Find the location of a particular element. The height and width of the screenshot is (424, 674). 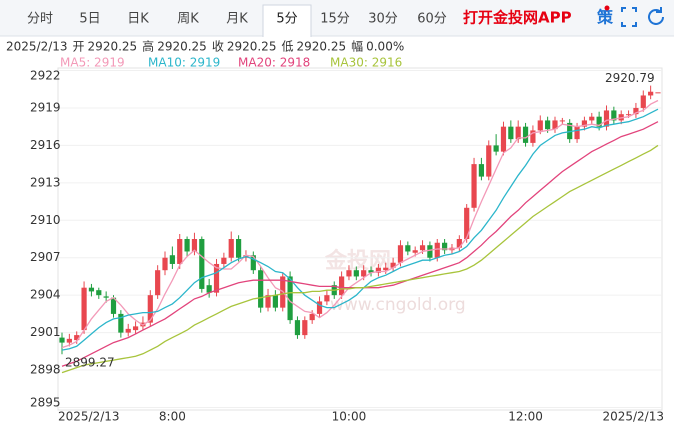

x-tick-label: 10:00 is located at coordinates (349, 417).